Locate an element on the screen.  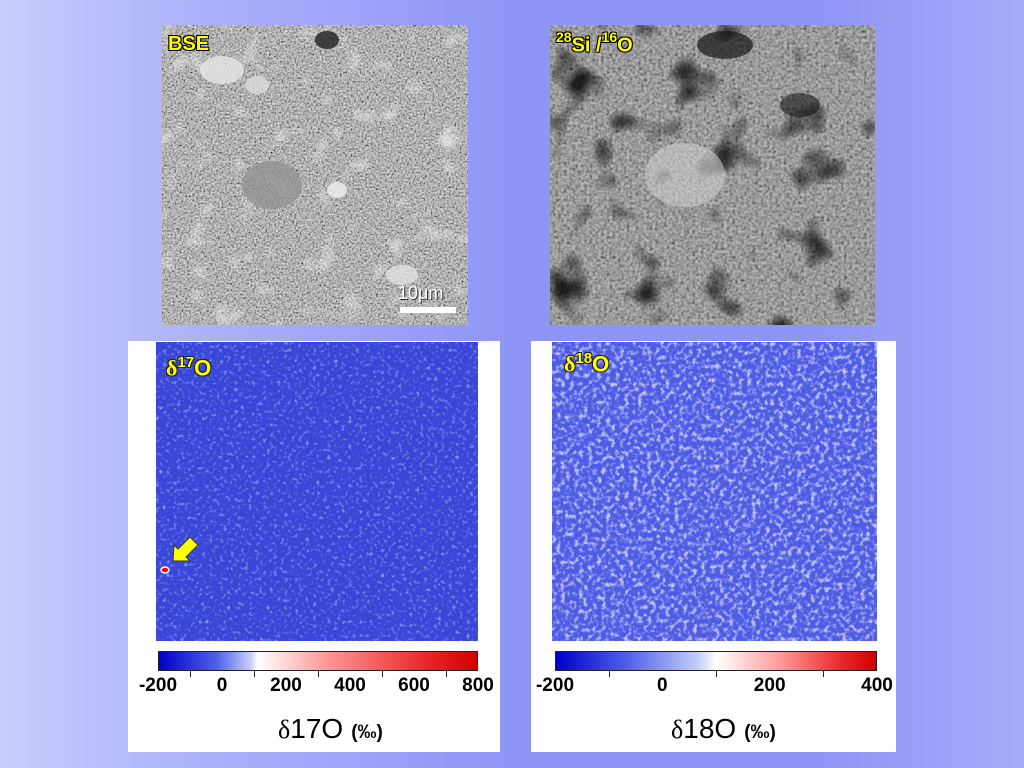
d17o-label-delta: δ is located at coordinates (172, 368).